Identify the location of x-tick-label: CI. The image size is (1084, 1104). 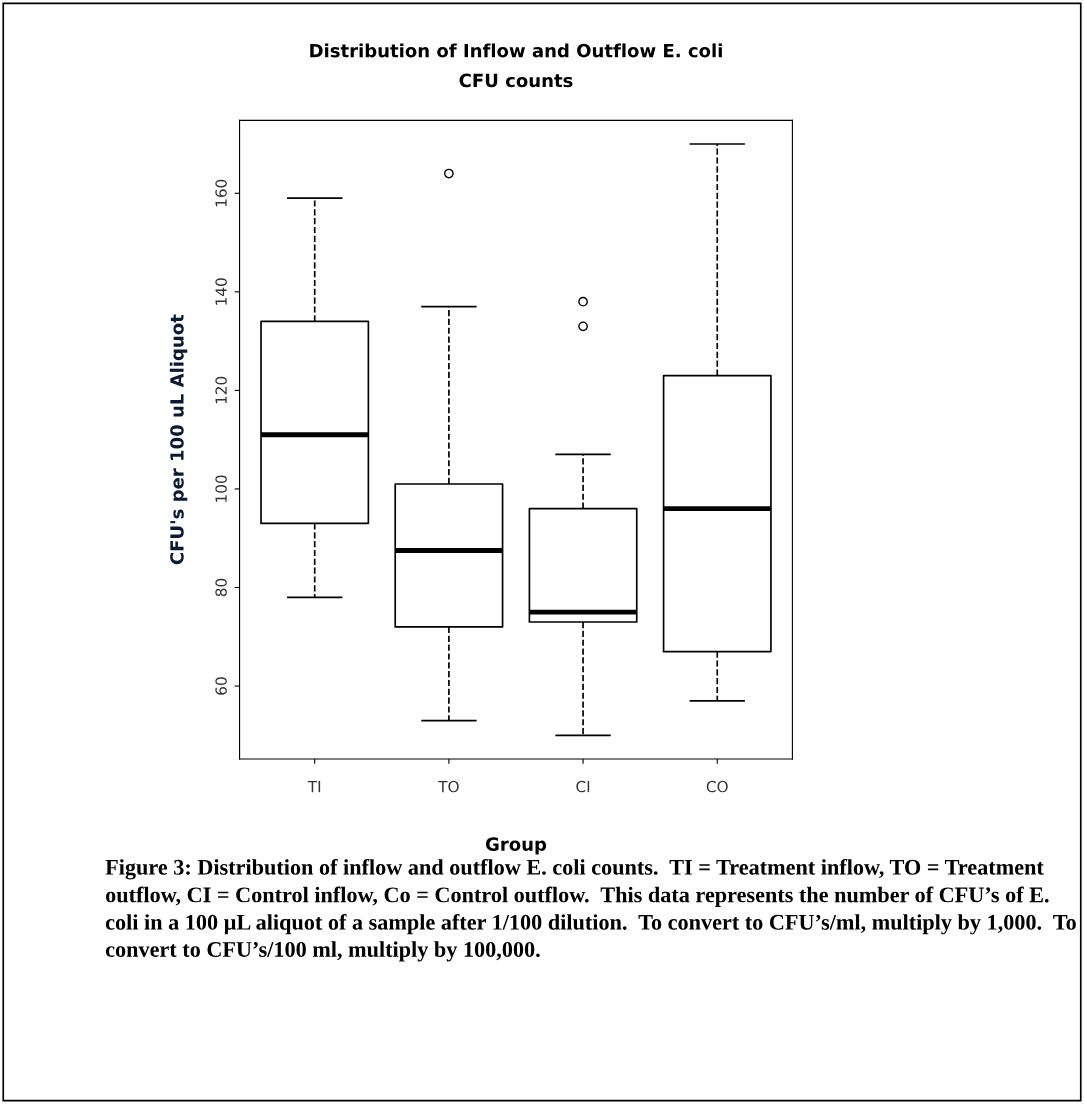
(583, 786).